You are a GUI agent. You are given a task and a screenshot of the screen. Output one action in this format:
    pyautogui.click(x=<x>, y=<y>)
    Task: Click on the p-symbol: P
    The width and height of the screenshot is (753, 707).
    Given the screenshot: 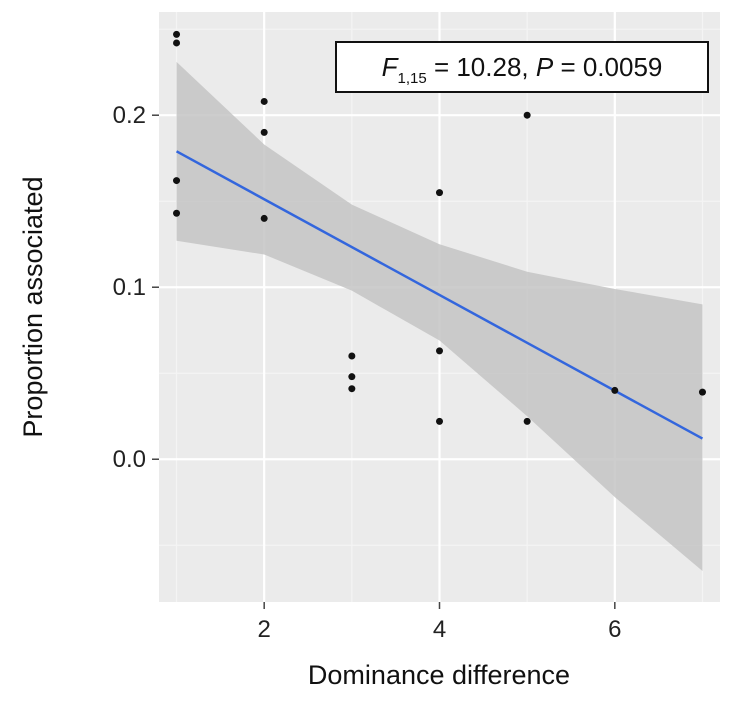 What is the action you would take?
    pyautogui.click(x=545, y=67)
    